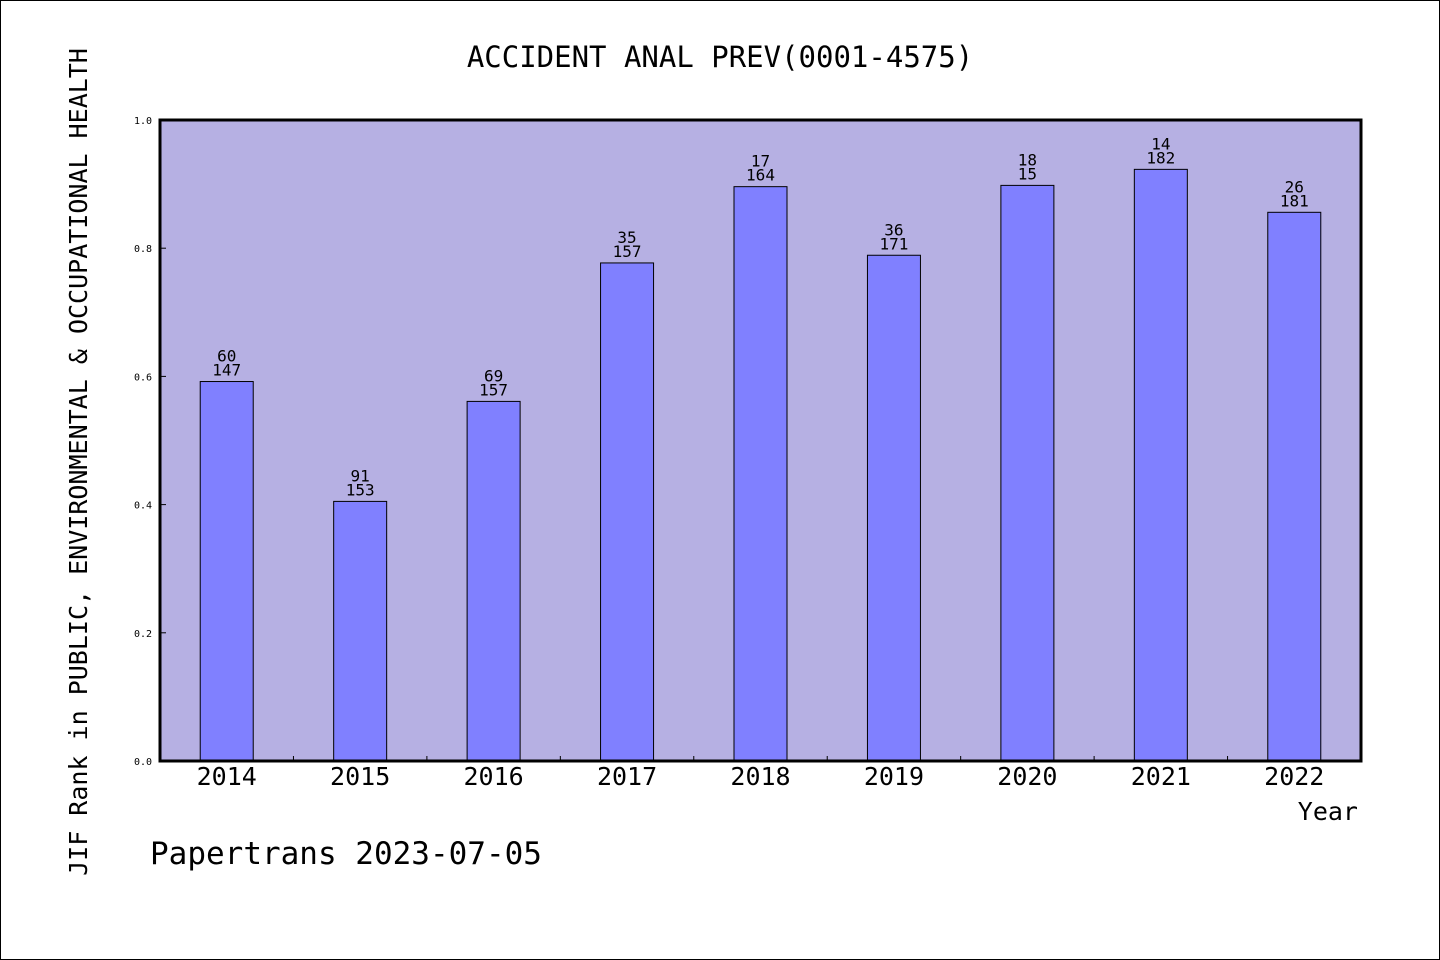 Image resolution: width=1440 pixels, height=960 pixels. Describe the element at coordinates (143, 249) in the screenshot. I see `y-tick-label: 0.8` at that location.